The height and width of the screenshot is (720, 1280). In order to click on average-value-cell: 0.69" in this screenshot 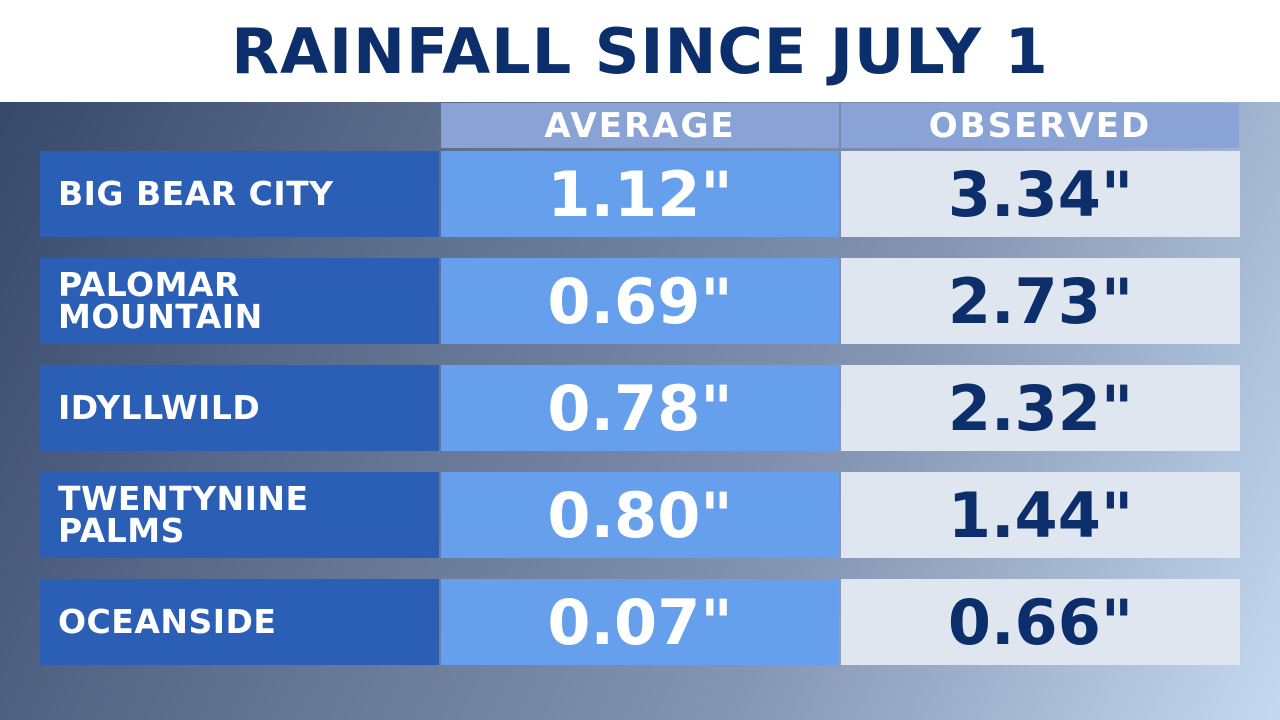, I will do `click(640, 301)`.